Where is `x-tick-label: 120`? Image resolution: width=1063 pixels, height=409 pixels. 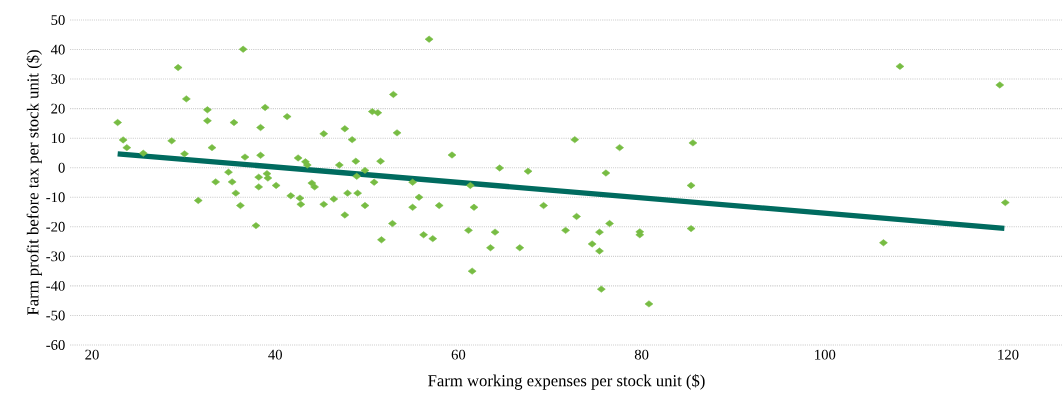 x-tick-label: 120 is located at coordinates (1008, 354).